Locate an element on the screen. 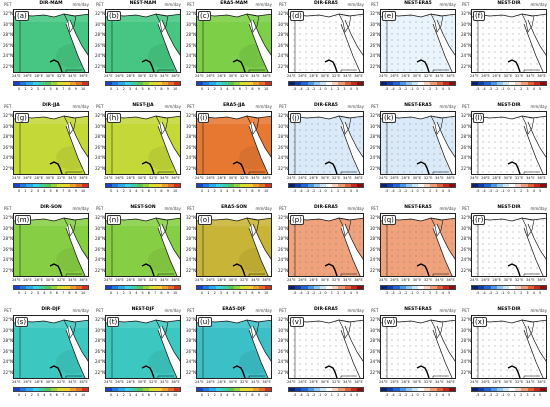  panel-title: ERA5-MAM is located at coordinates (234, 3).